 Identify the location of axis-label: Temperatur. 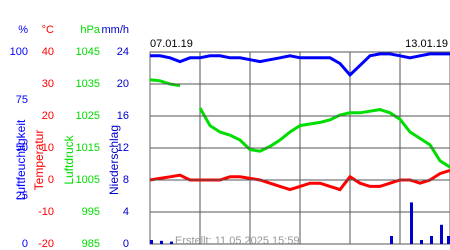
(39, 160).